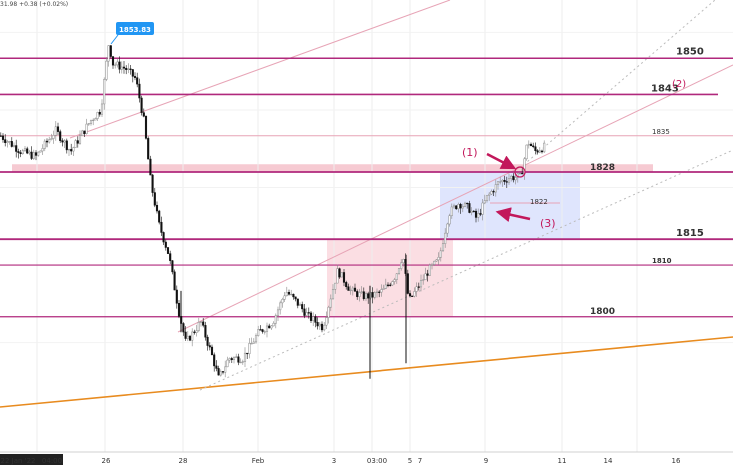 The image size is (733, 465). What do you see at coordinates (334, 461) in the screenshot?
I see `x-tick-label: 3` at bounding box center [334, 461].